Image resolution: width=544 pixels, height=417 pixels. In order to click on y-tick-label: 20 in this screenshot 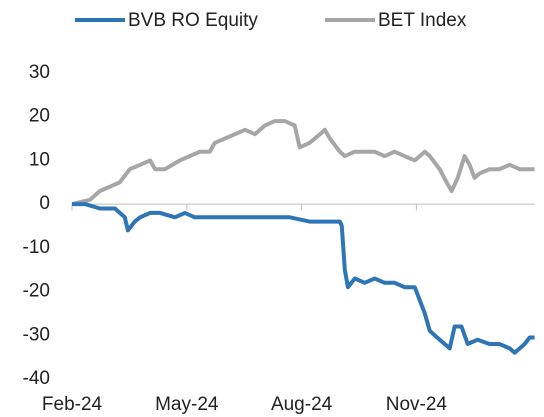, I will do `click(39, 116)`.